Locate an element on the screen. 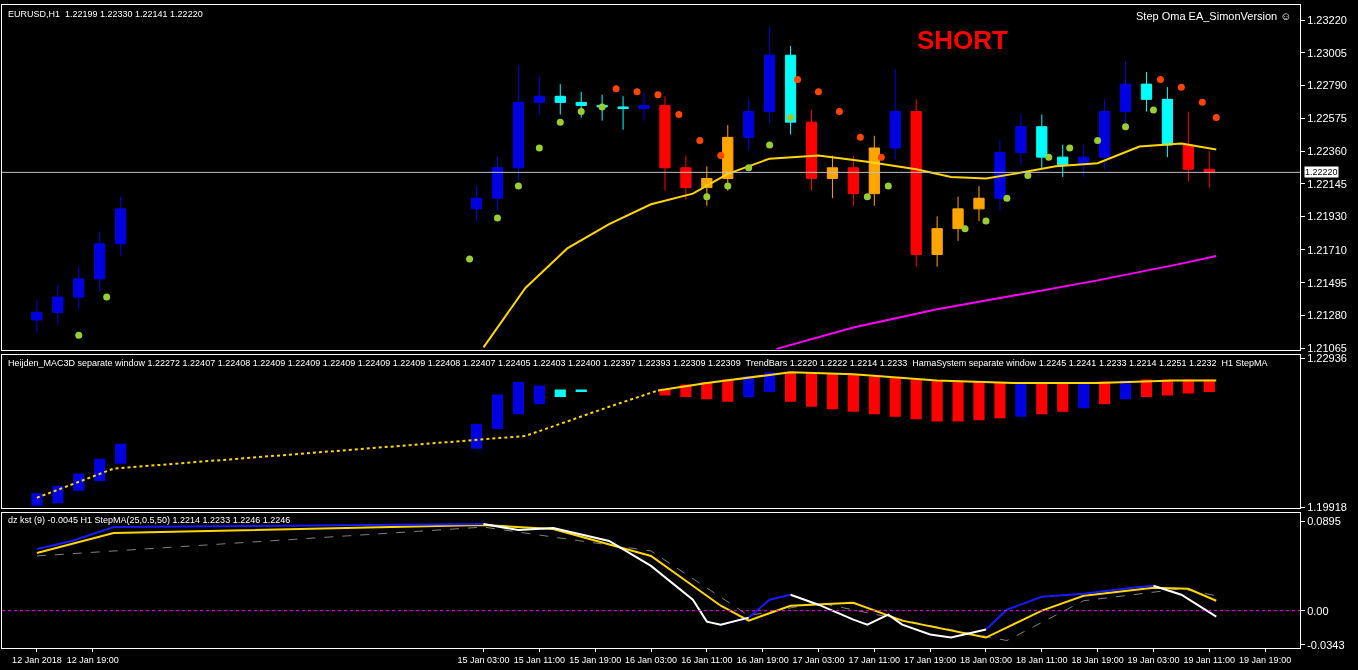 Image resolution: width=1358 pixels, height=670 pixels. y-tick-label: 1.23220 is located at coordinates (1327, 20).